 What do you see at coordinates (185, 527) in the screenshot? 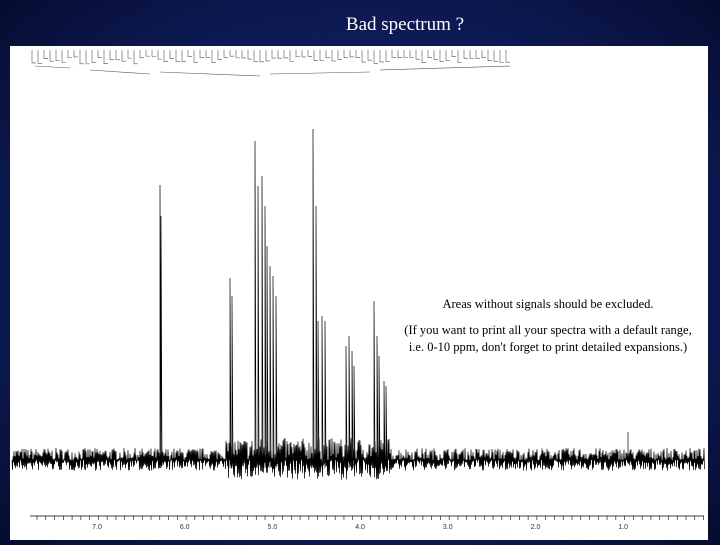
I see `axis-tick-label: 6.0` at bounding box center [185, 527].